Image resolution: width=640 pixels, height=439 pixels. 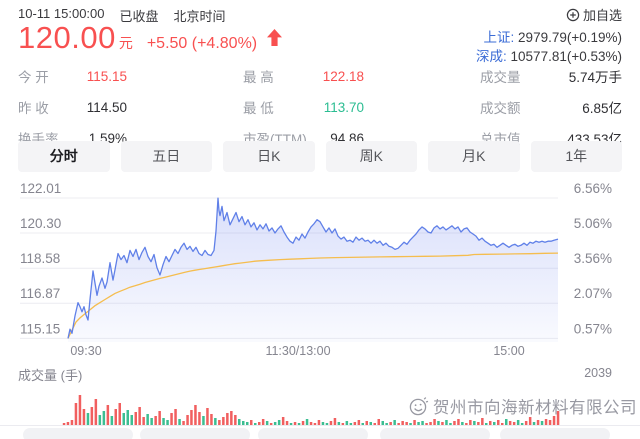 I want to click on price-change: +5.50 (+4.80%), so click(x=202, y=43).